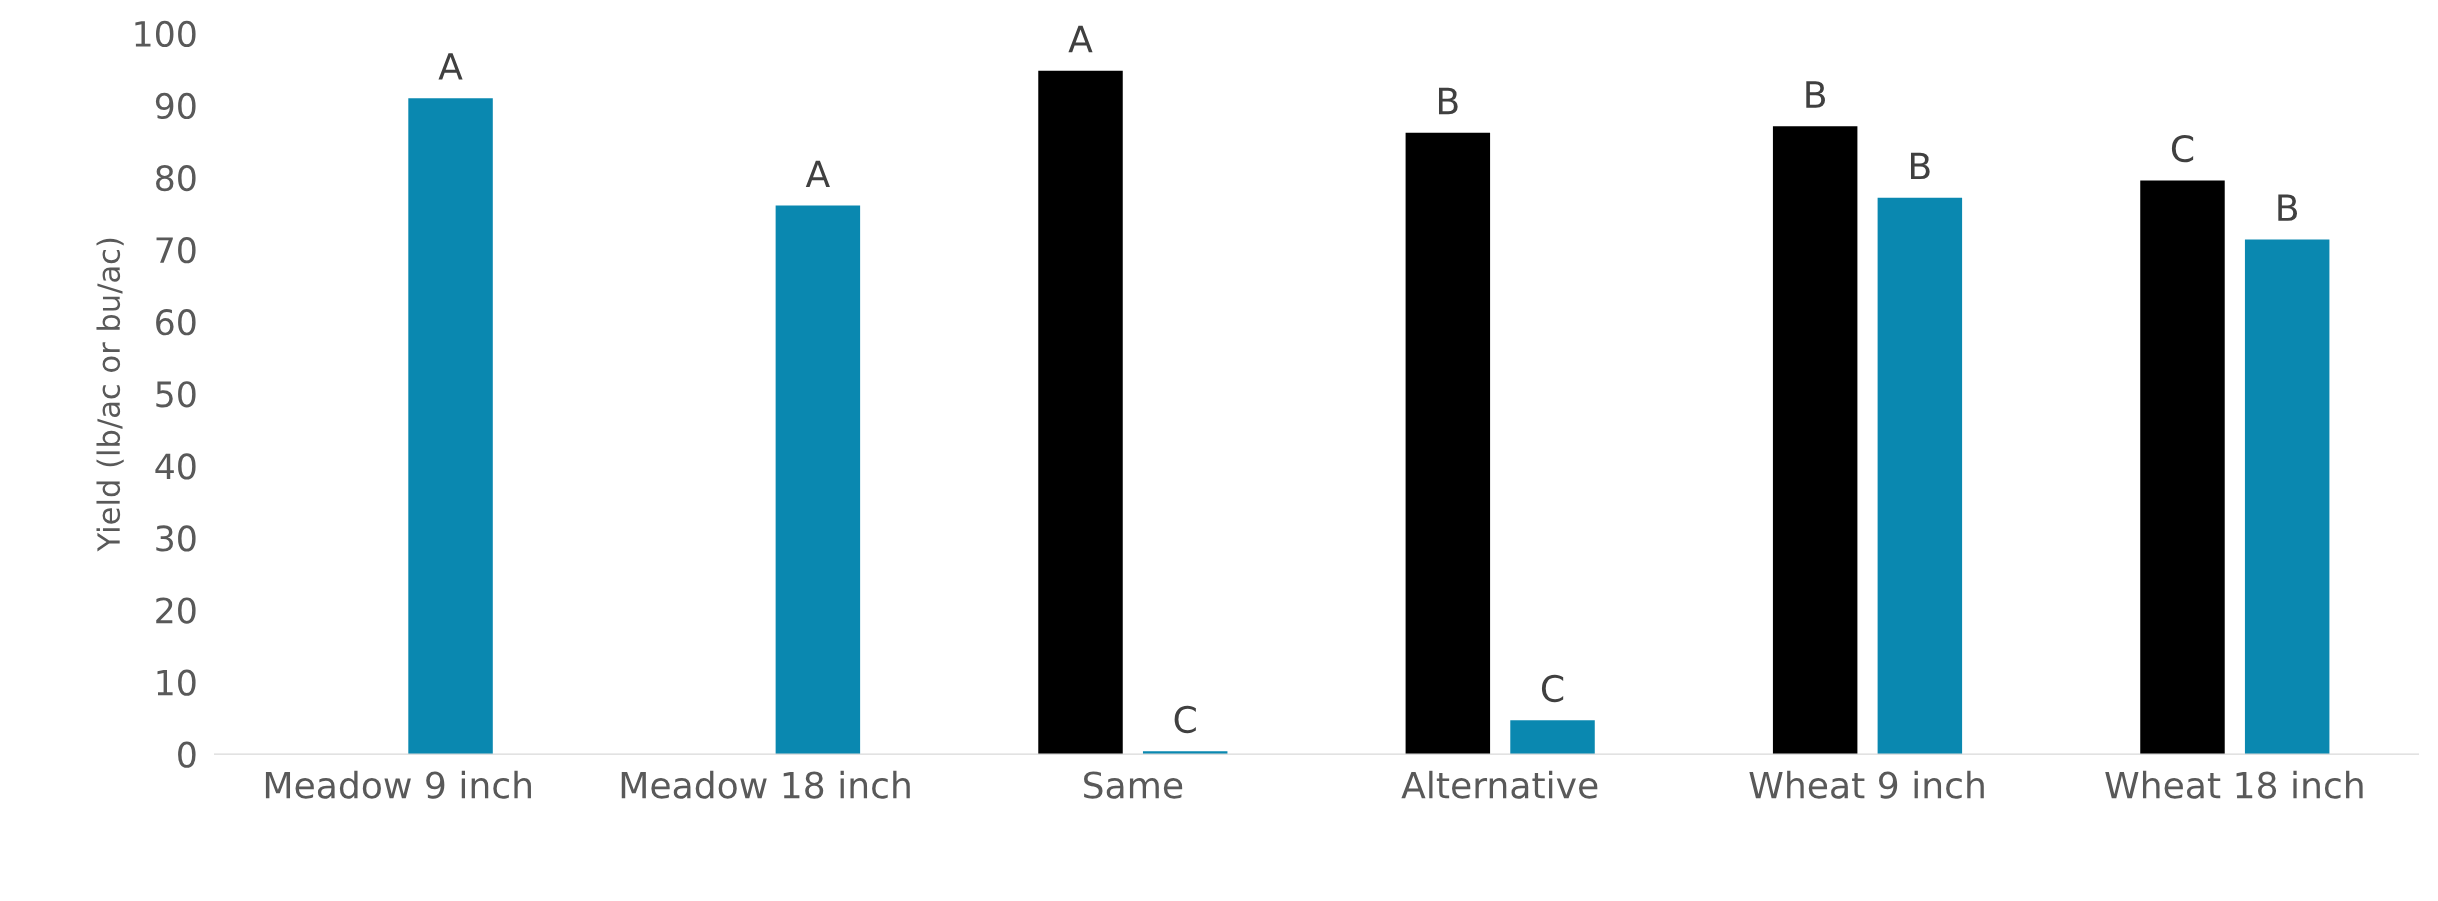 This screenshot has height=901, width=2438. Describe the element at coordinates (176, 682) in the screenshot. I see `y-tick-label: 10` at that location.